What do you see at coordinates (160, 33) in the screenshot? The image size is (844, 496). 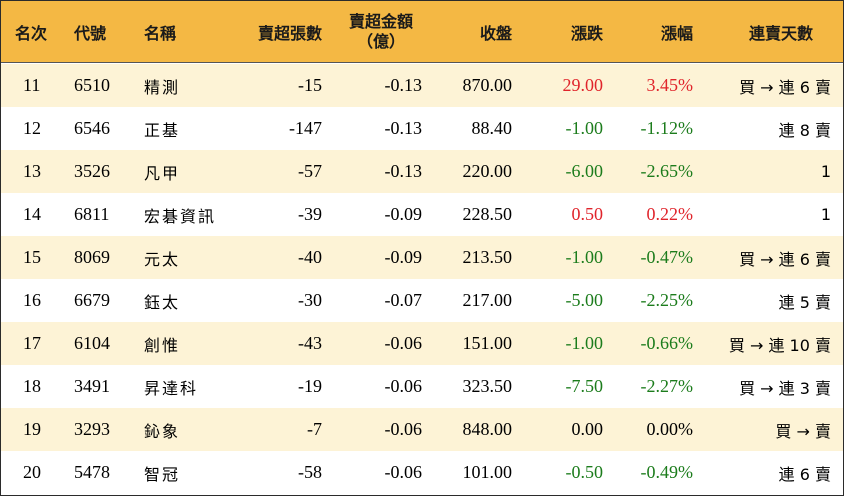 I see `header-name: 名稱` at bounding box center [160, 33].